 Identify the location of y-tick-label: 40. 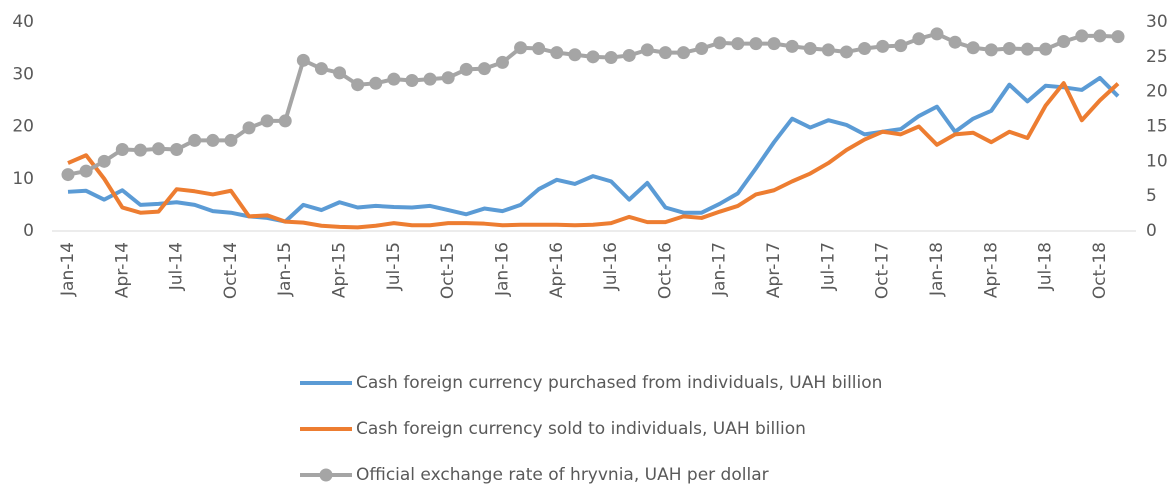
(23, 22).